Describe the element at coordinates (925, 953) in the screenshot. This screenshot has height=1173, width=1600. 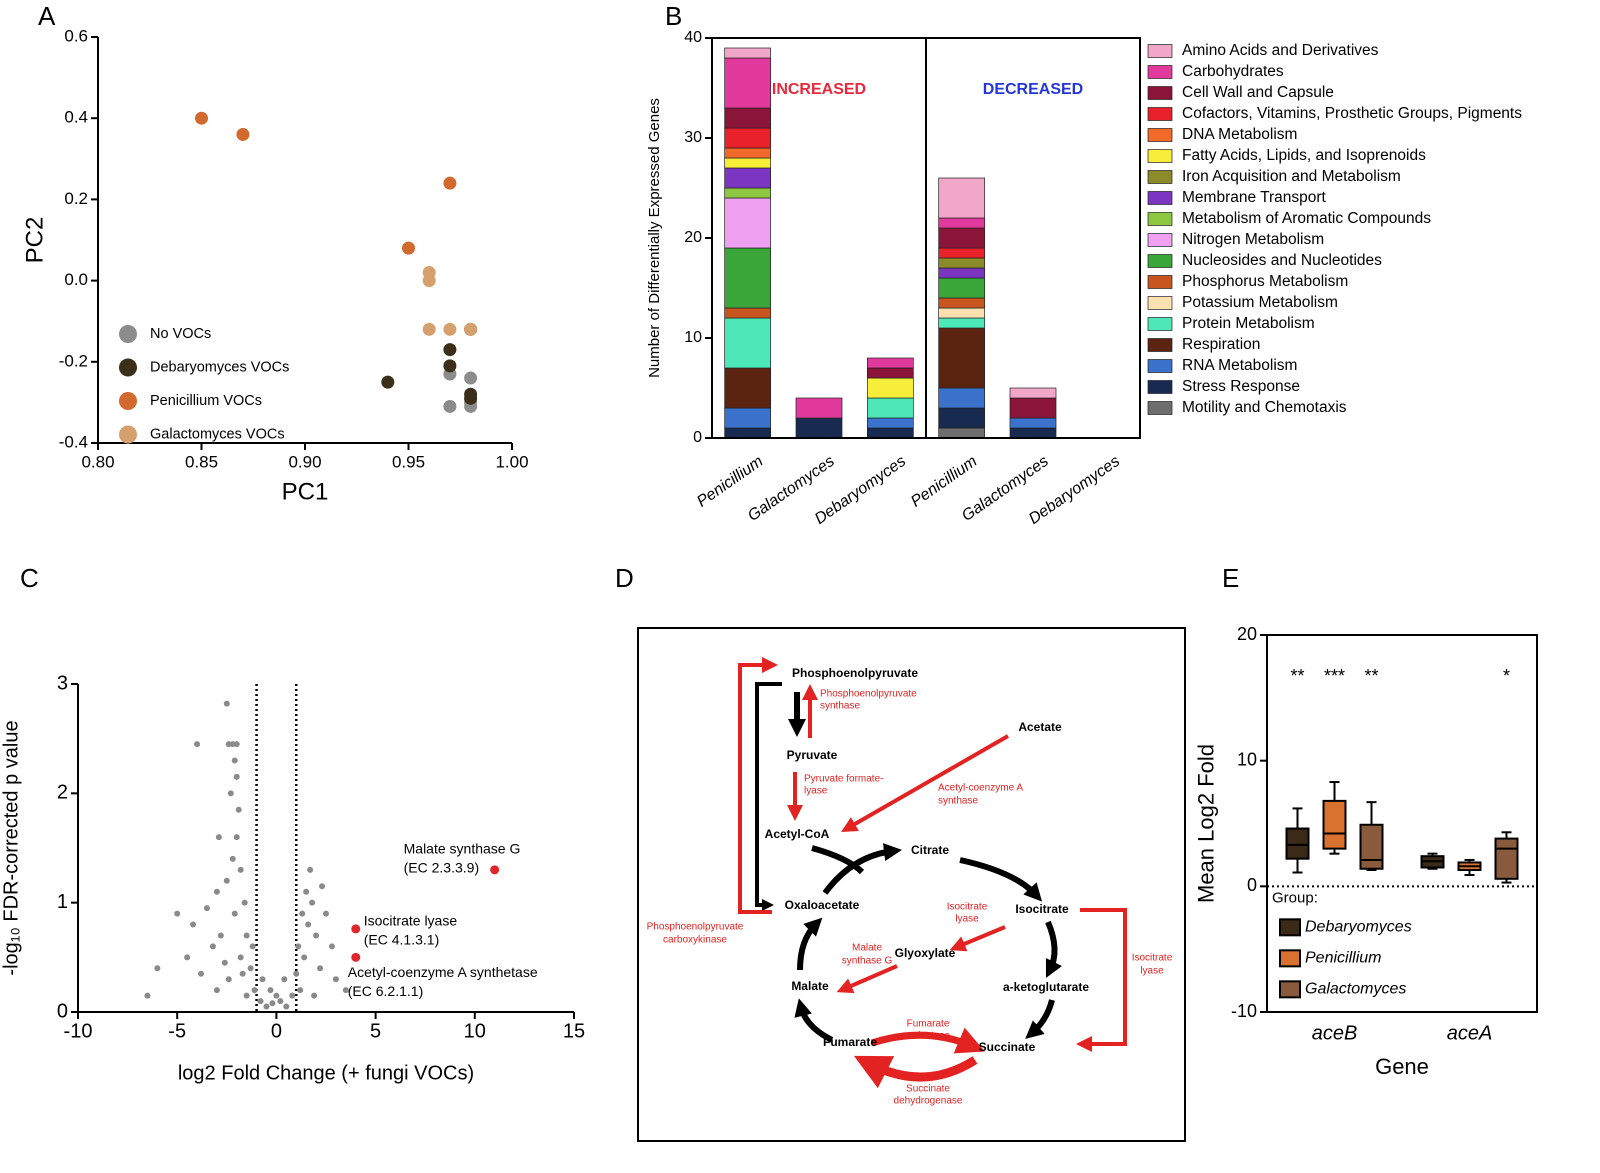
I see `node: Glyoxylate` at that location.